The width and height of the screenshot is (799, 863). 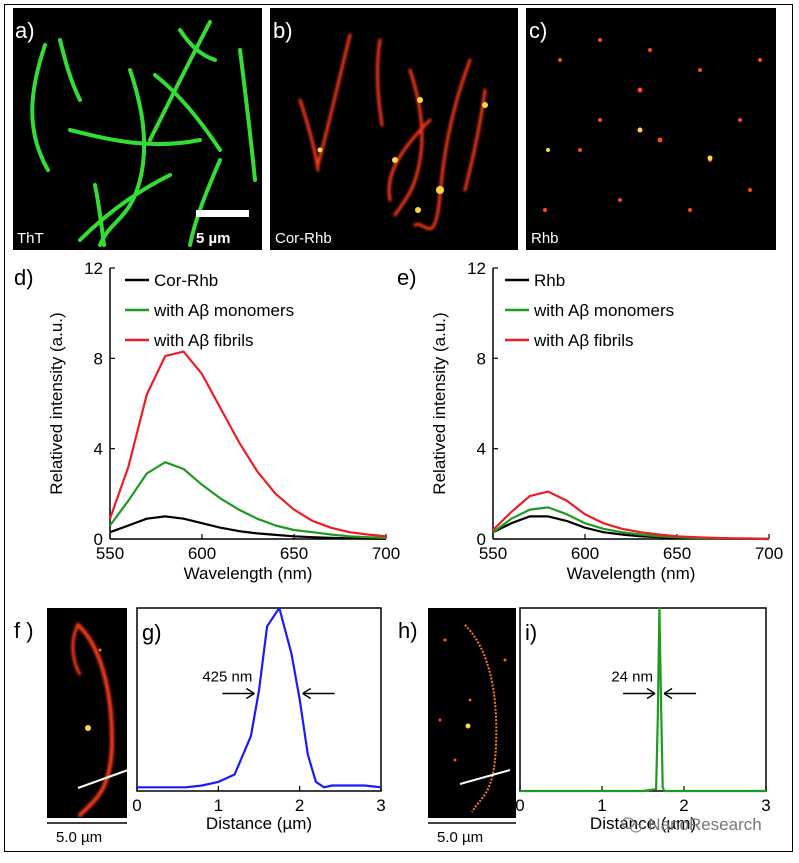 I want to click on panel-c-image, so click(x=651, y=129).